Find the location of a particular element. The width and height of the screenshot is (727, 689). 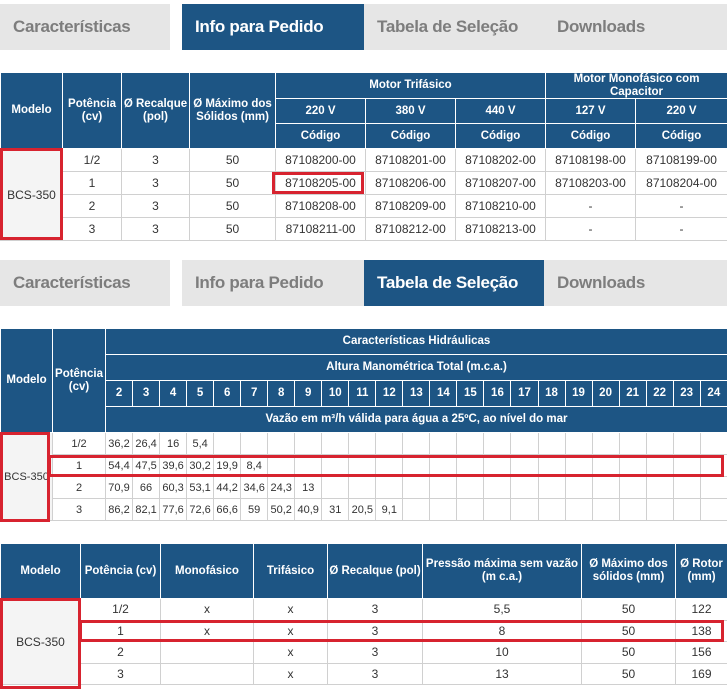

flow-cell: 54,4 is located at coordinates (119, 465).